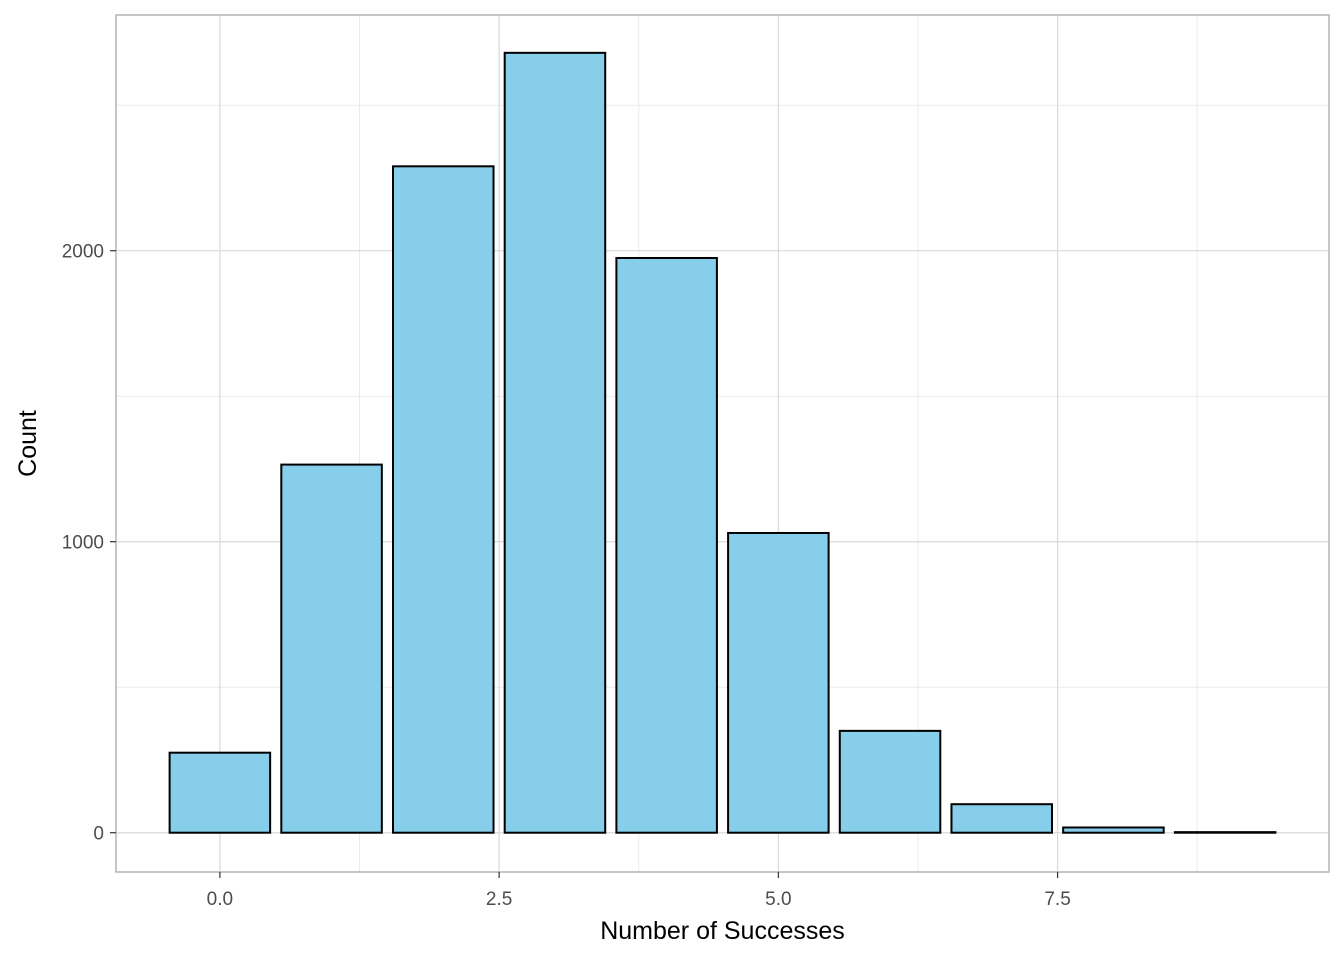  I want to click on y-tick-label: 1000, so click(83, 543).